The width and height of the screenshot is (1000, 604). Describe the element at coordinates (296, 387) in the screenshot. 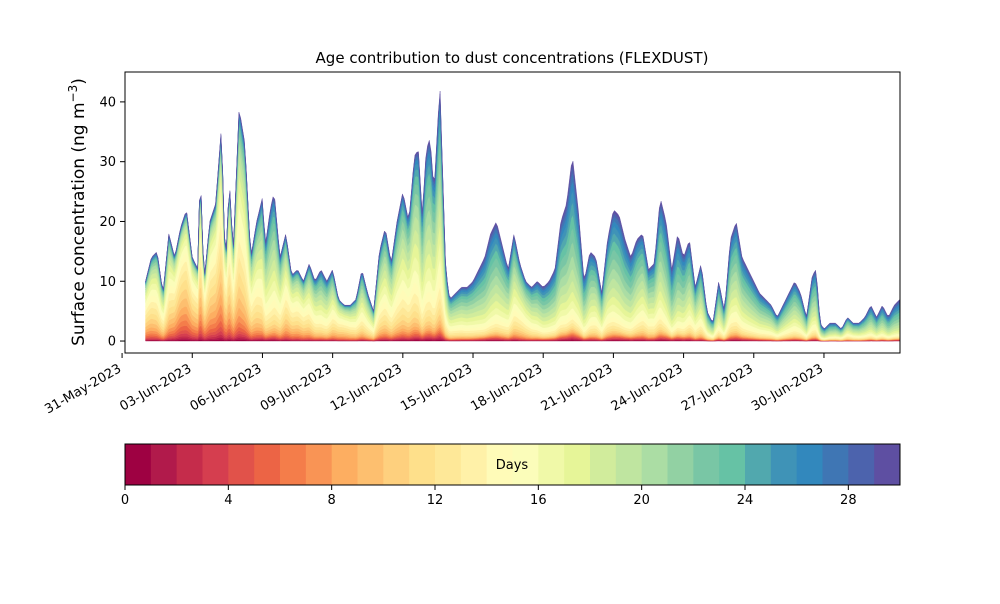

I see `x-tick-label: 09-Jun-2023` at that location.